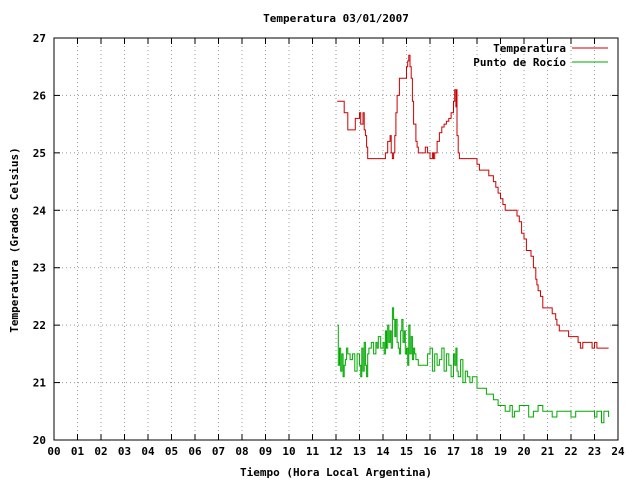  Describe the element at coordinates (195, 451) in the screenshot. I see `x-tick-label: 06` at that location.